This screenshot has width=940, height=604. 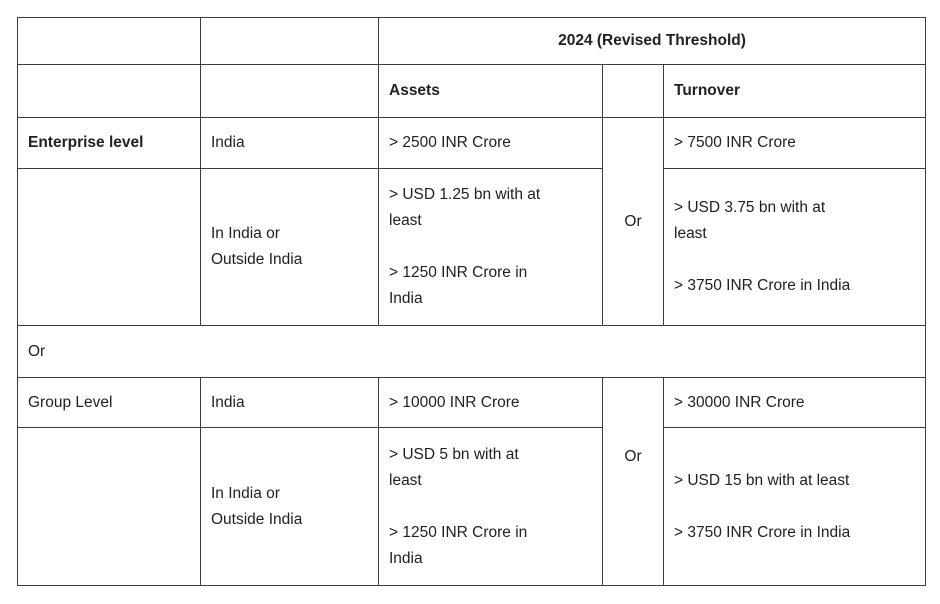 I want to click on cell-or-spacer-header, so click(x=633, y=91).